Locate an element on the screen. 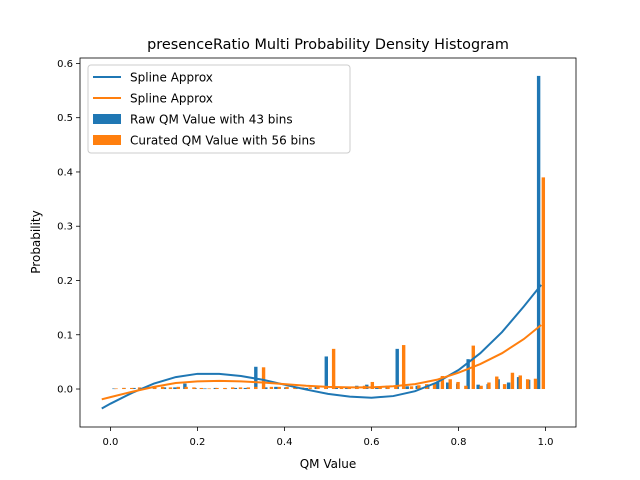  legend-label: Raw QM Value with 43 bins is located at coordinates (211, 120).